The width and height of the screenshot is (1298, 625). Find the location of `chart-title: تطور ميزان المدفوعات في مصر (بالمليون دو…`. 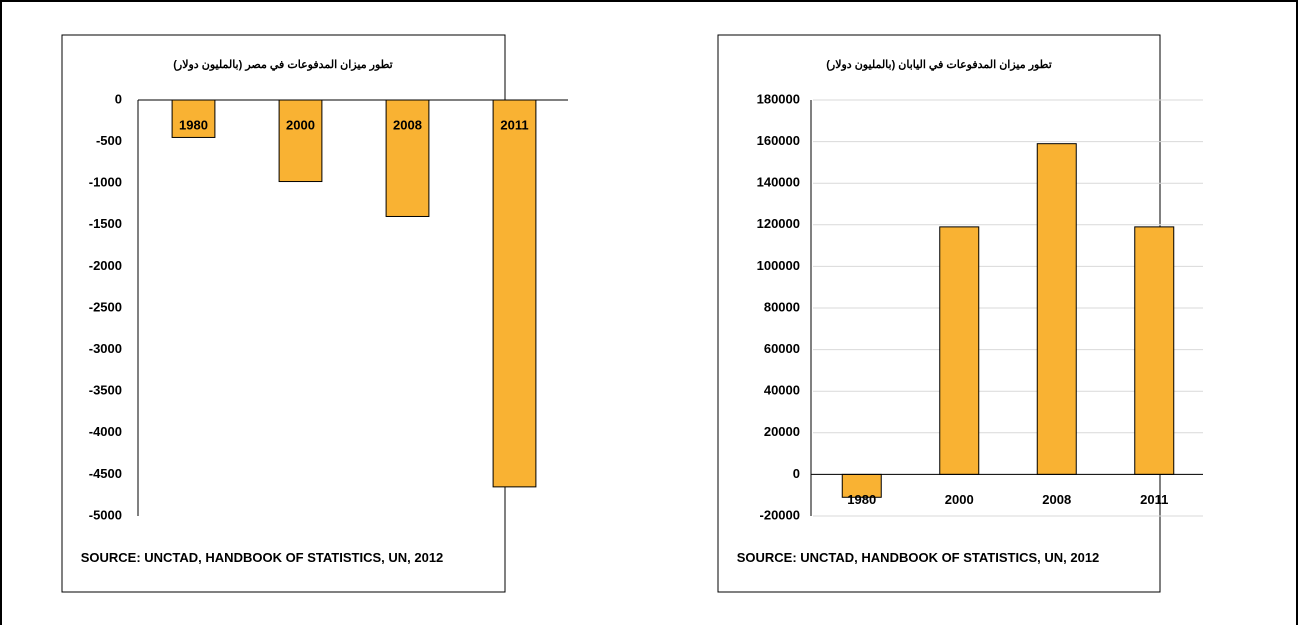

chart-title: تطور ميزان المدفوعات في مصر (بالمليون دو… is located at coordinates (282, 65).